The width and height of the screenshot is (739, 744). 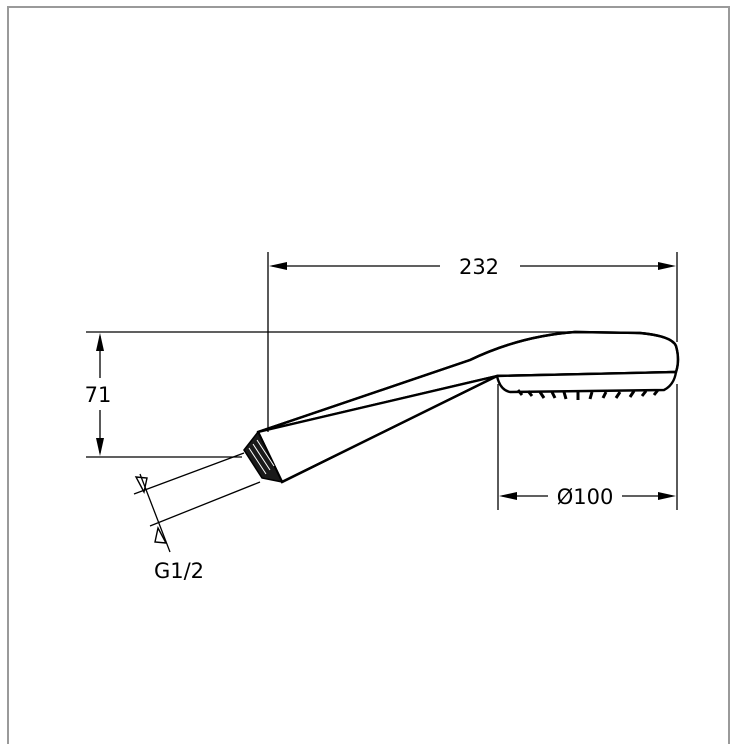 I want to click on dimension-length: 232, so click(x=472, y=342).